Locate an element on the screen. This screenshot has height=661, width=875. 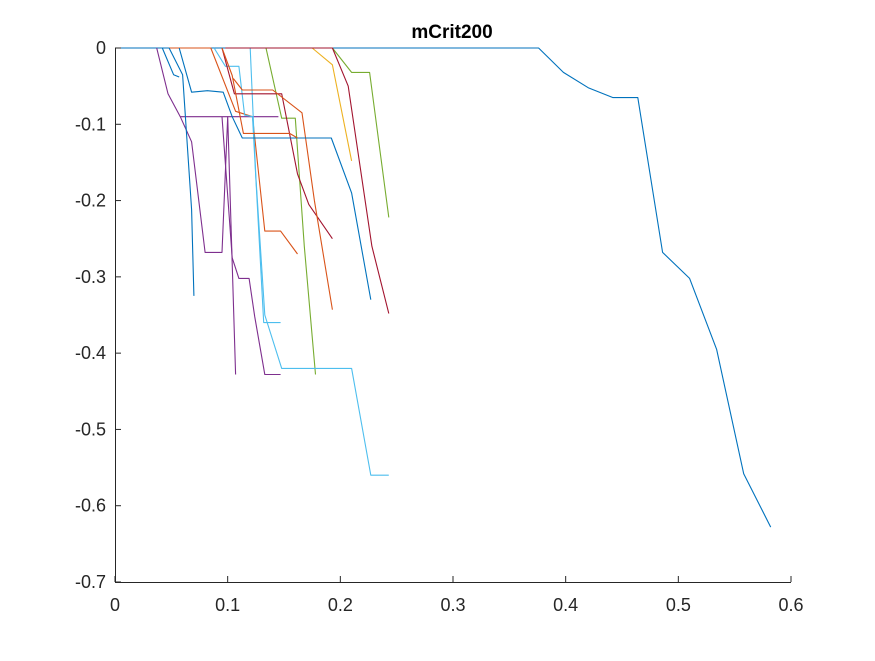
y-tick-label: 0 is located at coordinates (101, 48).